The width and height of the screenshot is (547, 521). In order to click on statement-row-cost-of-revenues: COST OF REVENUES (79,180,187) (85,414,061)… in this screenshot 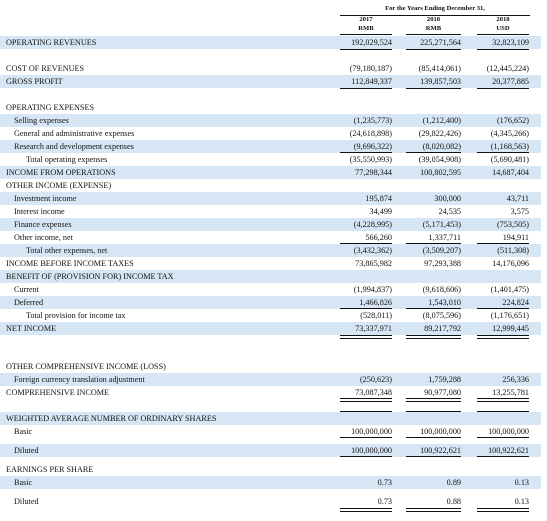, I will do `click(270, 68)`.